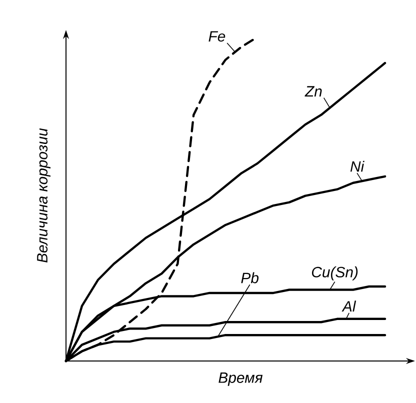 Image resolution: width=416 pixels, height=403 pixels. What do you see at coordinates (250, 278) in the screenshot?
I see `text: Pb` at bounding box center [250, 278].